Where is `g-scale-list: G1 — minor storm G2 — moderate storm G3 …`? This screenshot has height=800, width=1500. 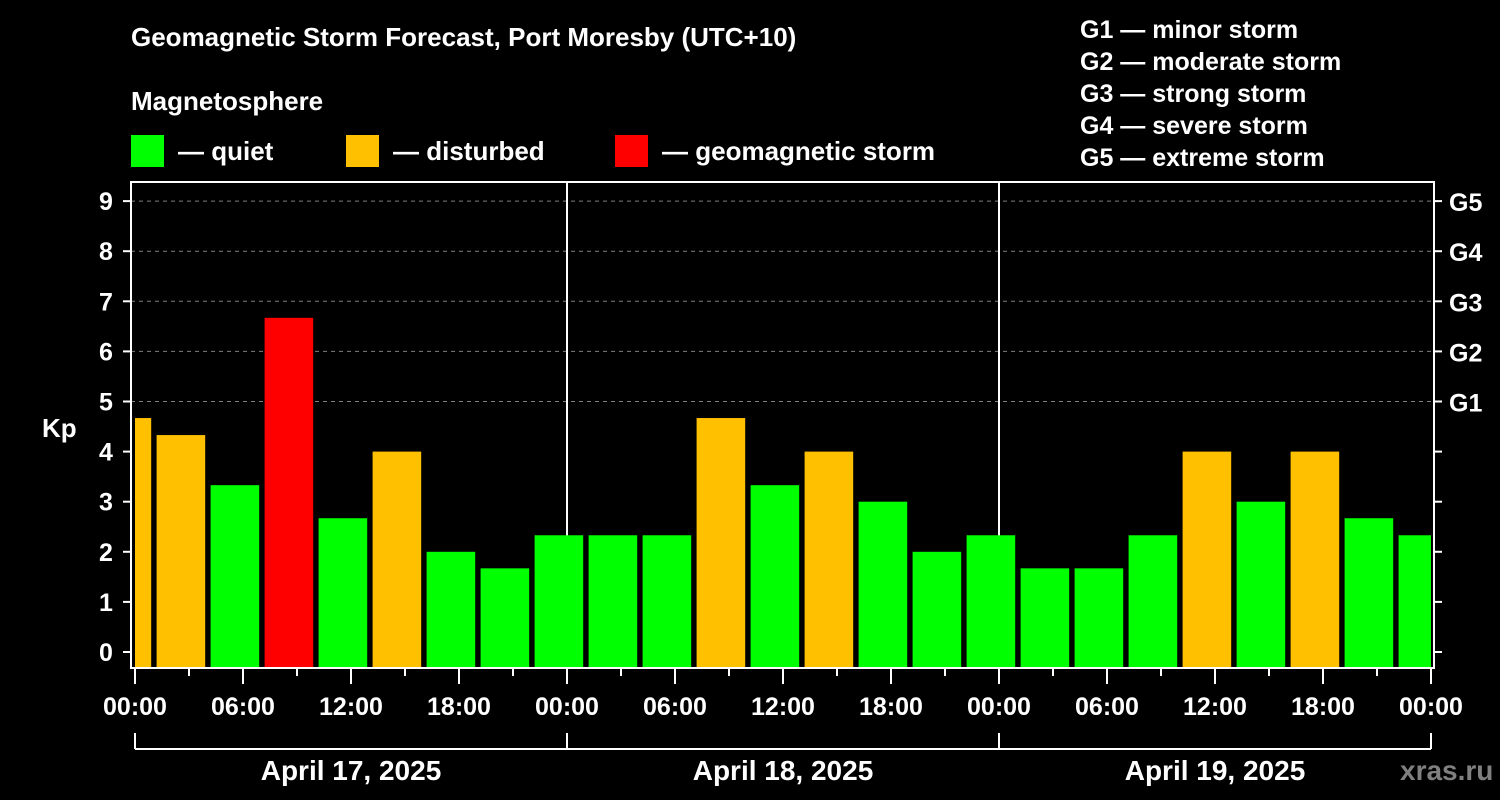 g-scale-list: G1 — minor storm G2 — moderate storm G3 … is located at coordinates (1210, 94).